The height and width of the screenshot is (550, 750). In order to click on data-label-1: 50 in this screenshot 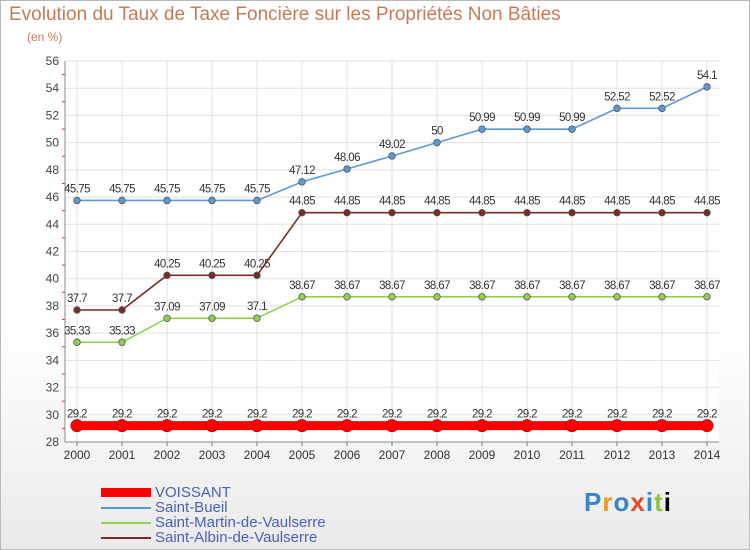, I will do `click(437, 132)`.